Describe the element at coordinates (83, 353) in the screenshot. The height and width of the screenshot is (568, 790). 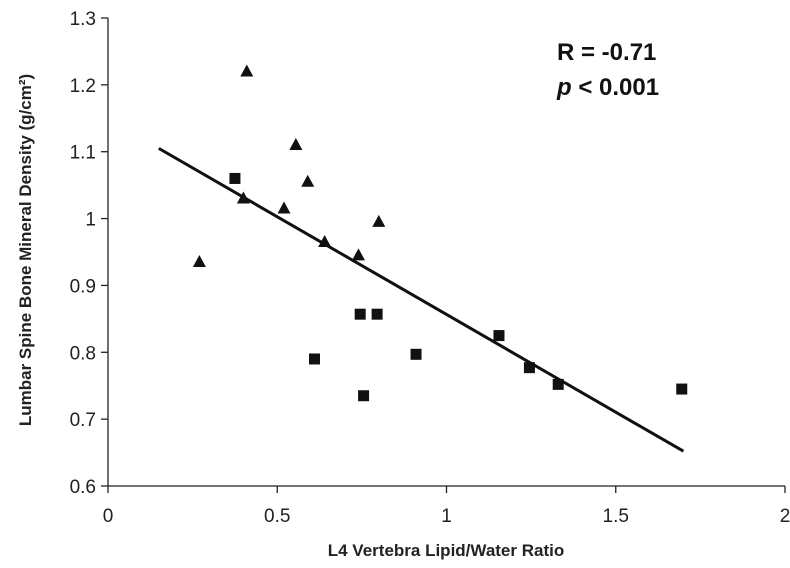
I see `y-tick-label: 0.8` at that location.